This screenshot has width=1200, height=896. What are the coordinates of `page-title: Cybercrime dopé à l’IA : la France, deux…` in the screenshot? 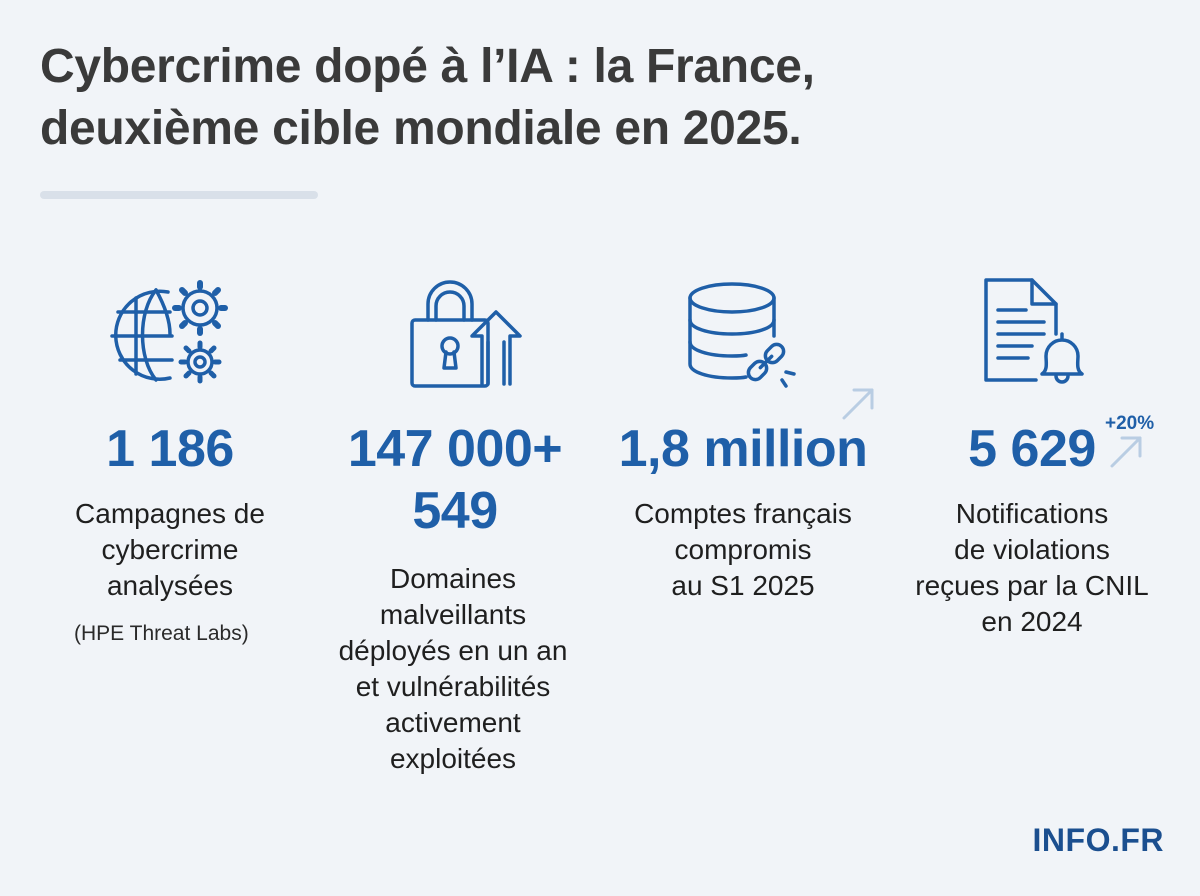 It's located at (540, 98).